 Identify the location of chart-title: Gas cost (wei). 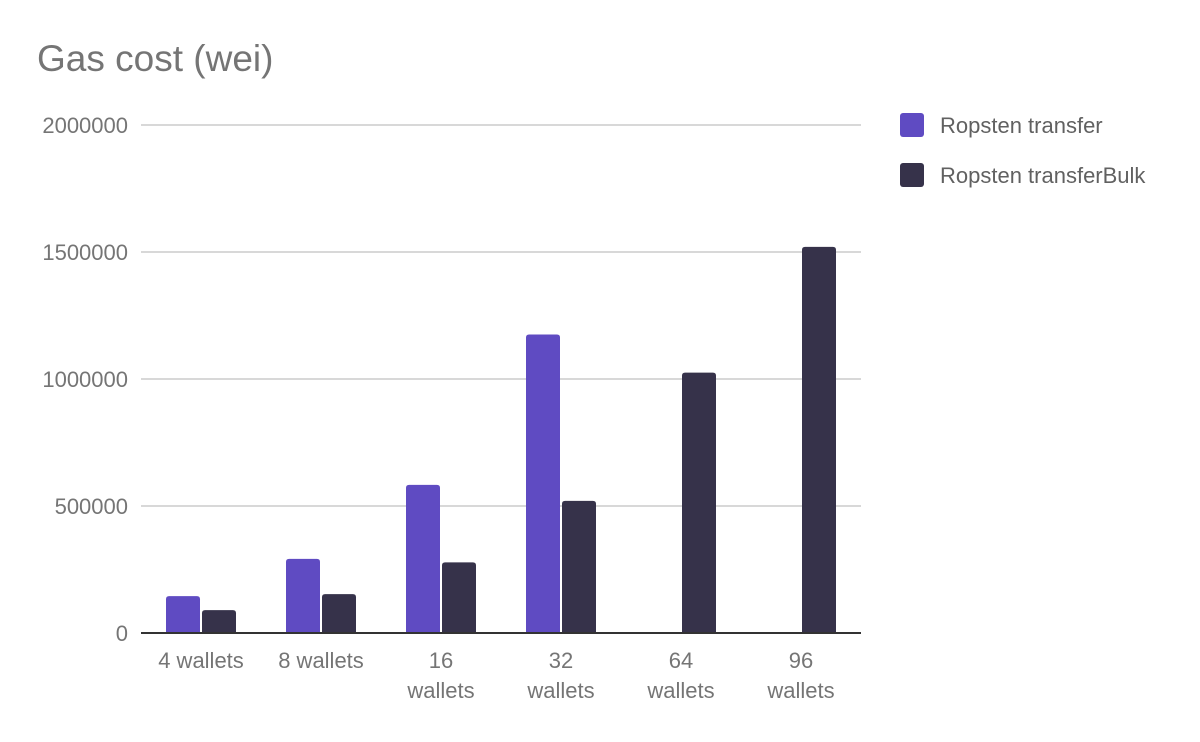
(155, 58).